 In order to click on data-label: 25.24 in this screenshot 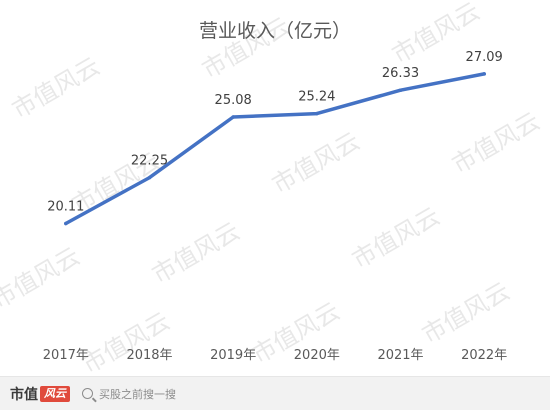, I will do `click(316, 97)`.